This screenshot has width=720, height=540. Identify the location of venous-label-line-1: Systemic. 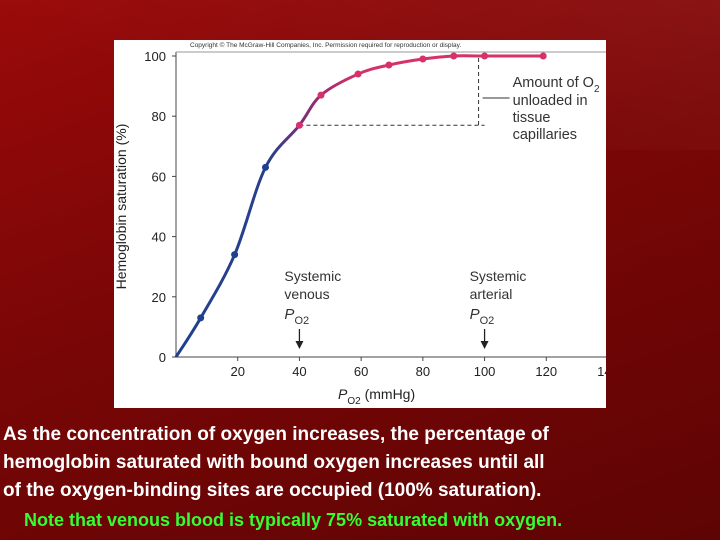
(312, 276).